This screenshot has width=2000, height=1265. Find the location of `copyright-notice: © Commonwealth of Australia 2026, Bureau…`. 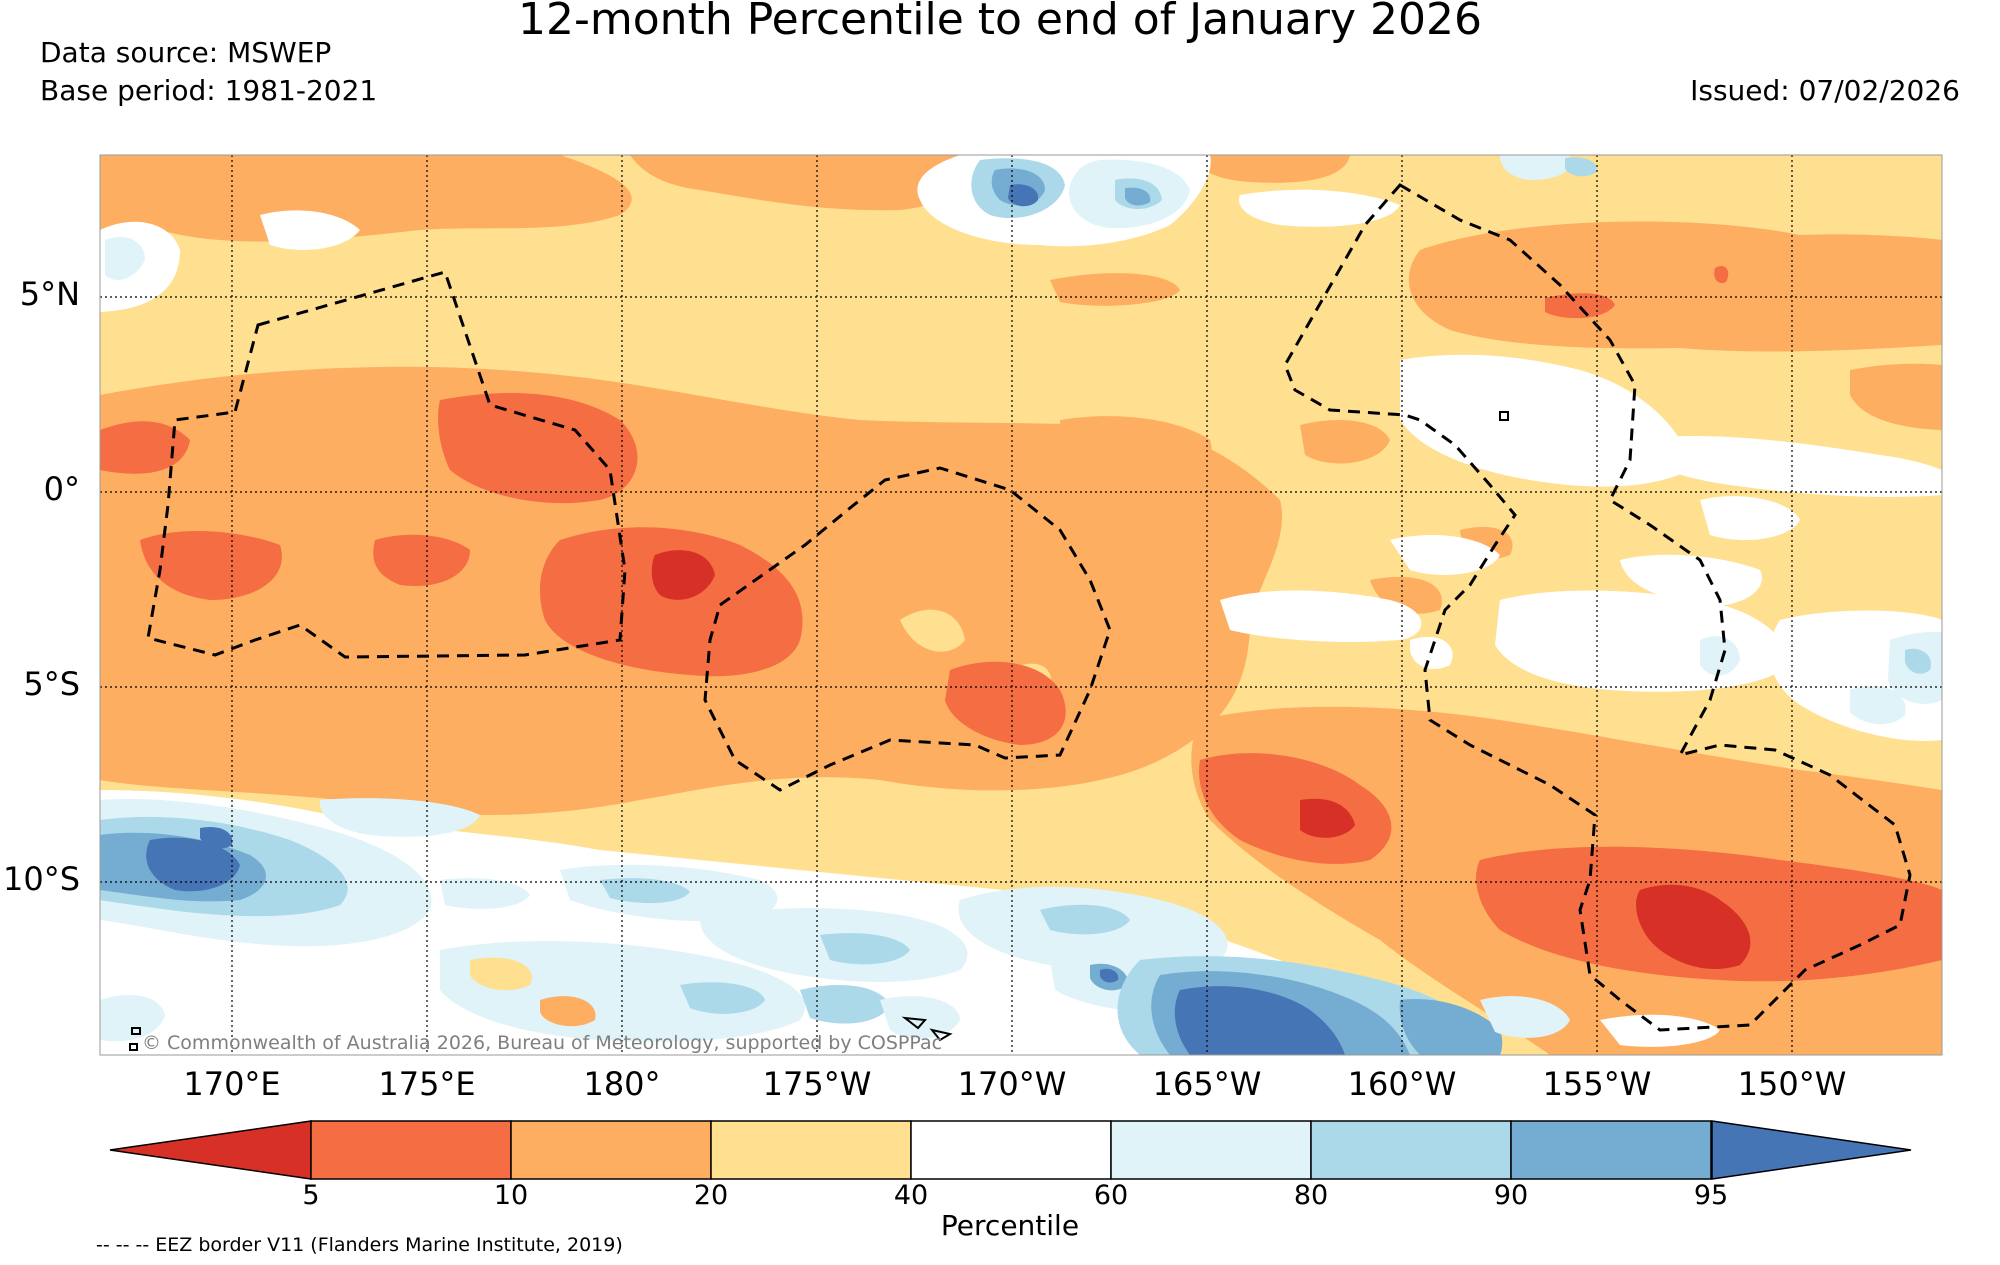

copyright-notice: © Commonwealth of Australia 2026, Bureau… is located at coordinates (542, 1043).